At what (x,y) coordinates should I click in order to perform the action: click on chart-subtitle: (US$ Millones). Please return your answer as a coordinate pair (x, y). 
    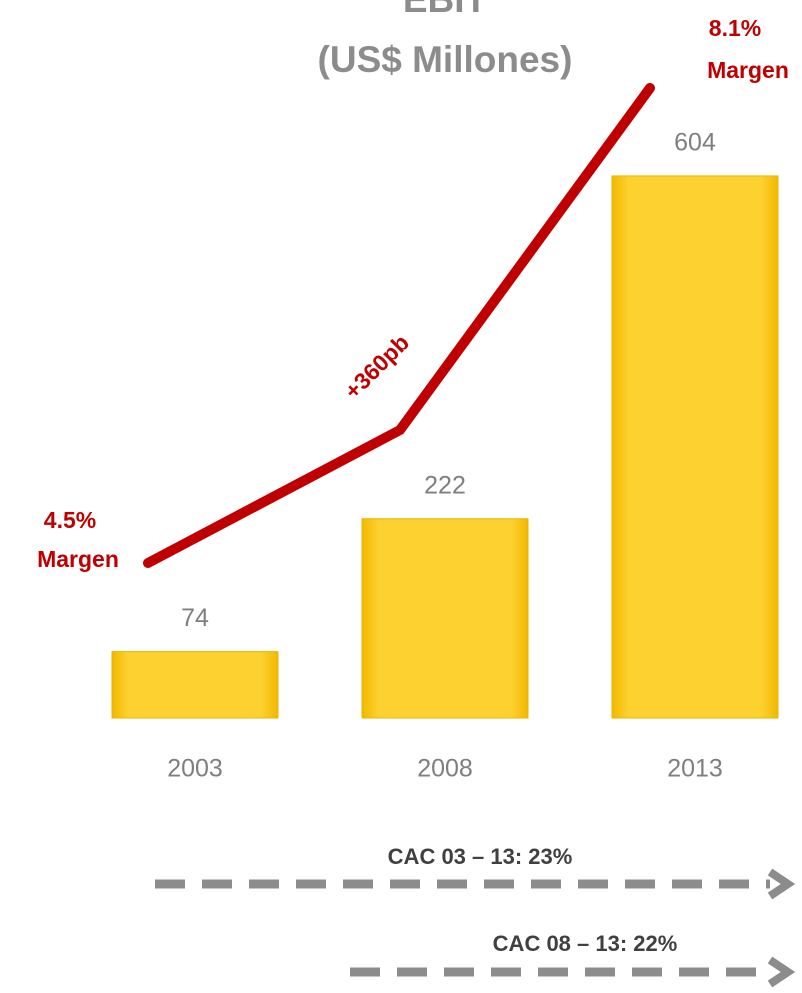
    Looking at the image, I should click on (445, 59).